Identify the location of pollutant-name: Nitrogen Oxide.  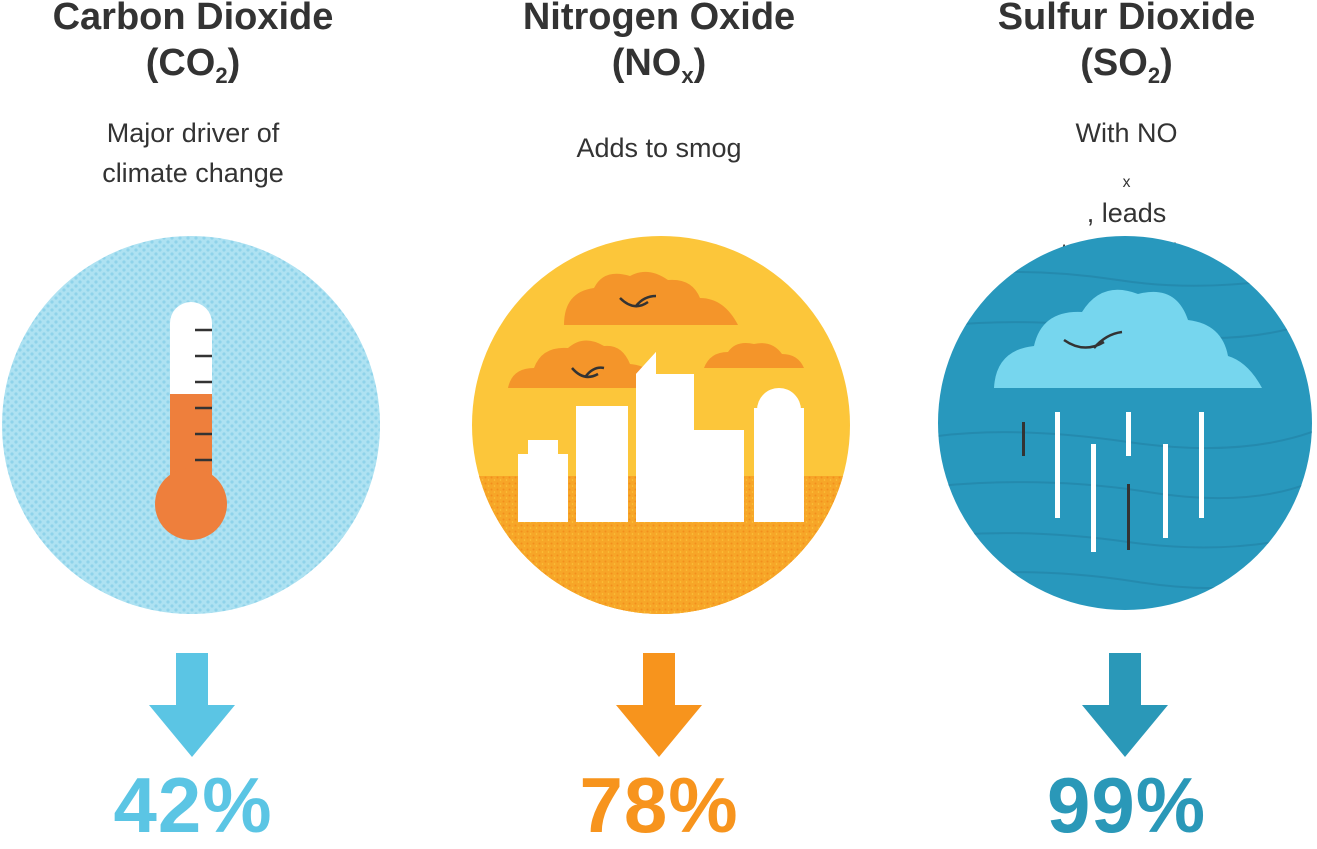
(659, 19).